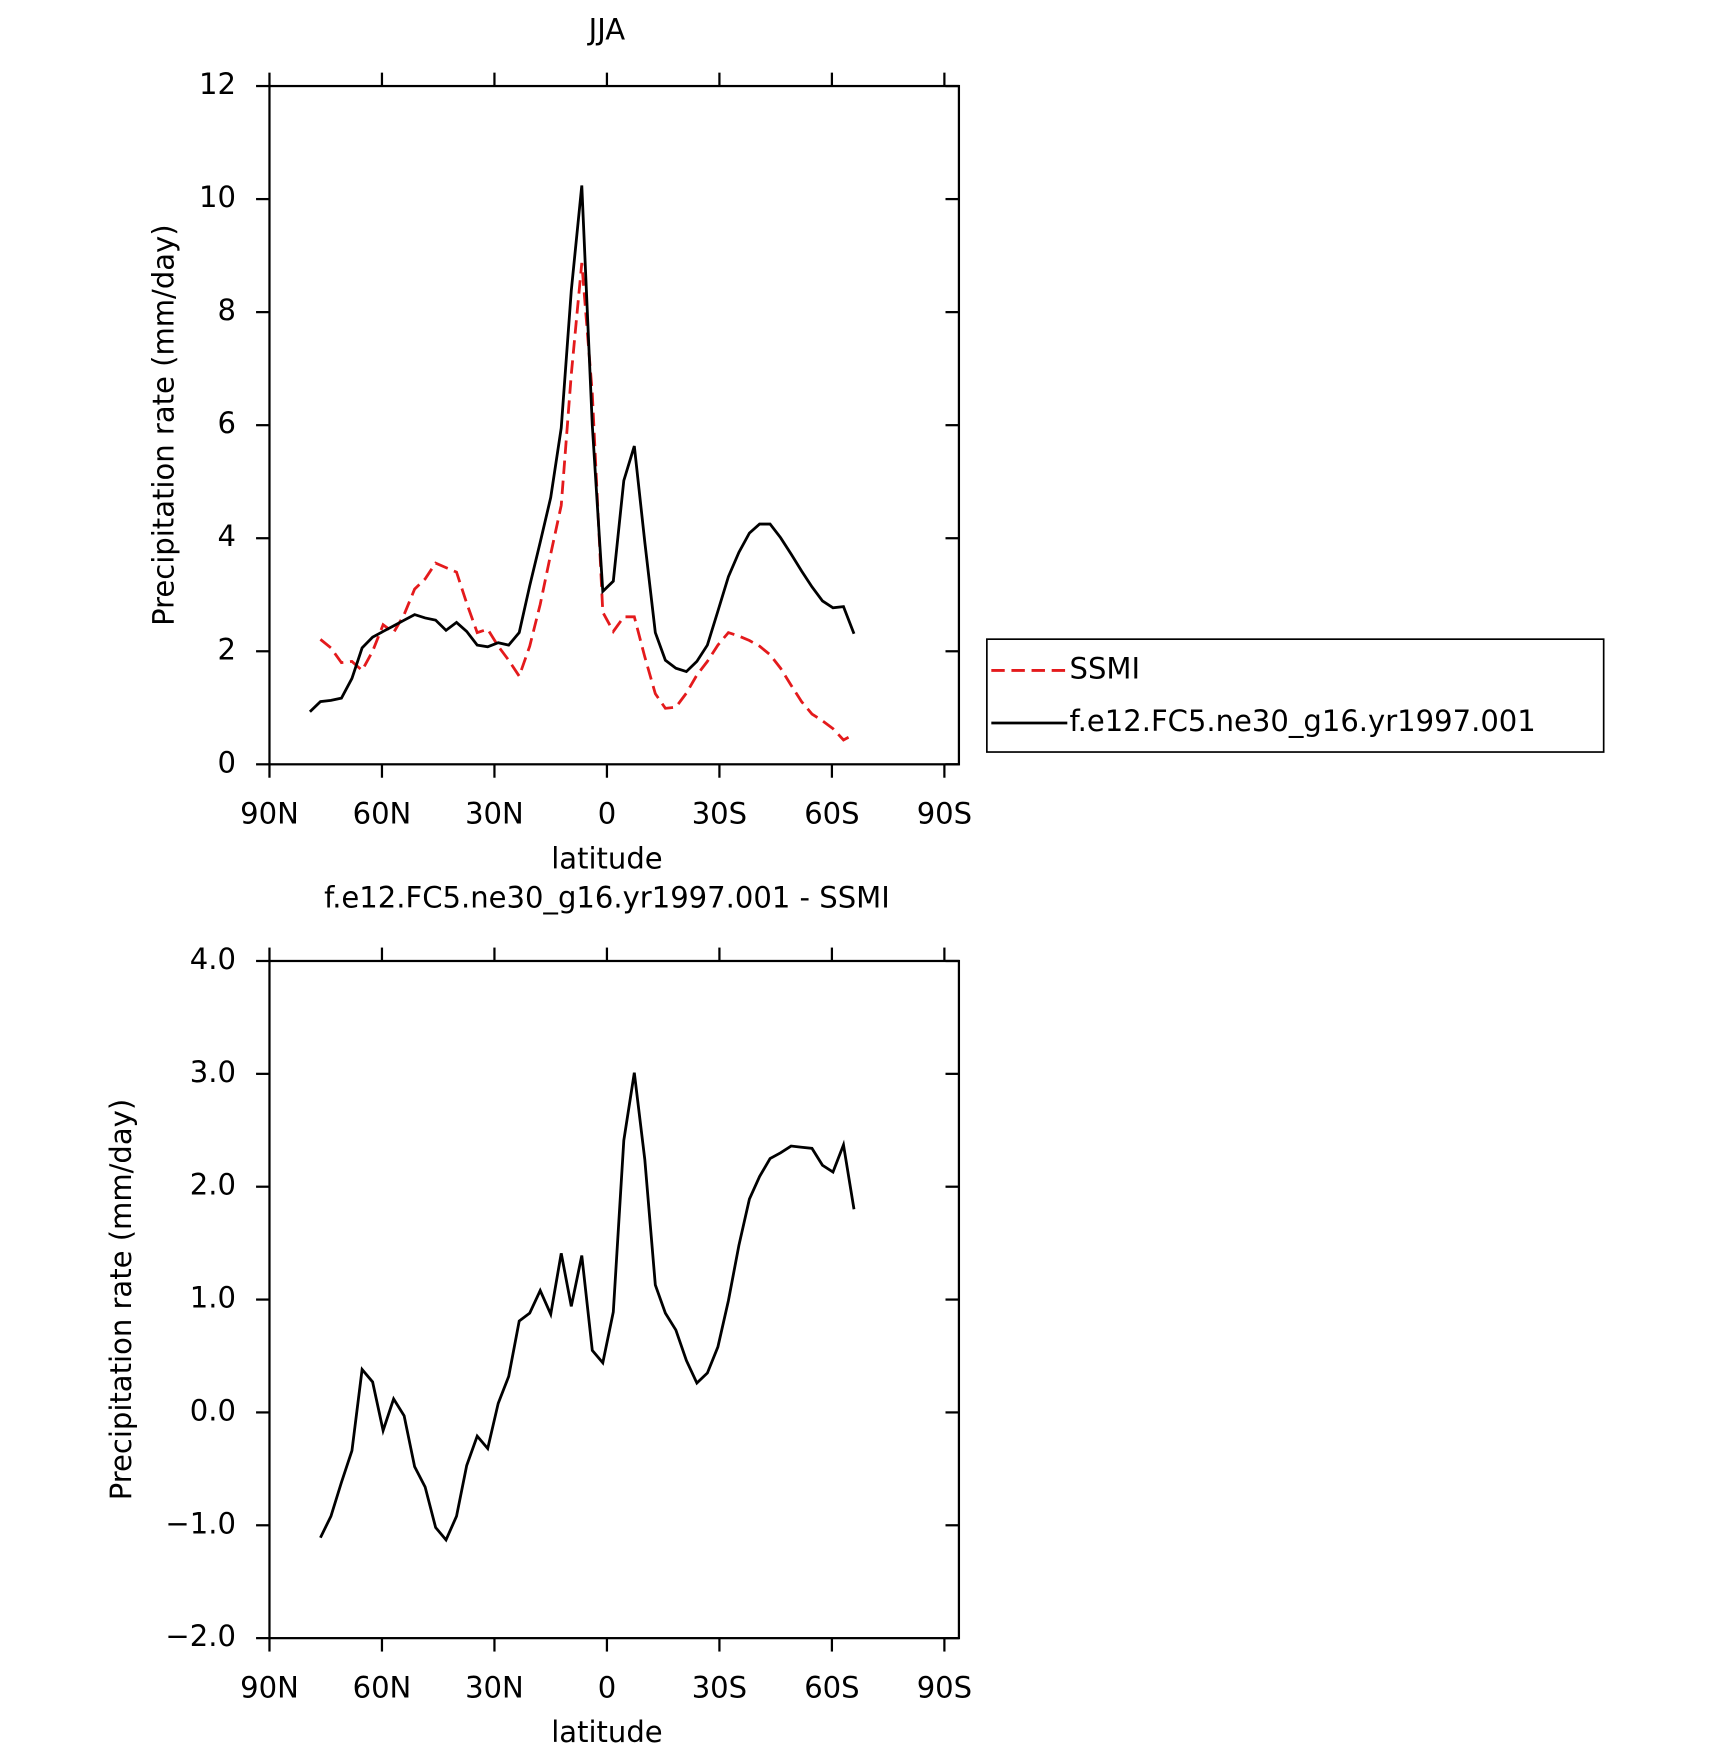 The image size is (1710, 1751). I want to click on y-tick-label: 4.0, so click(213, 959).